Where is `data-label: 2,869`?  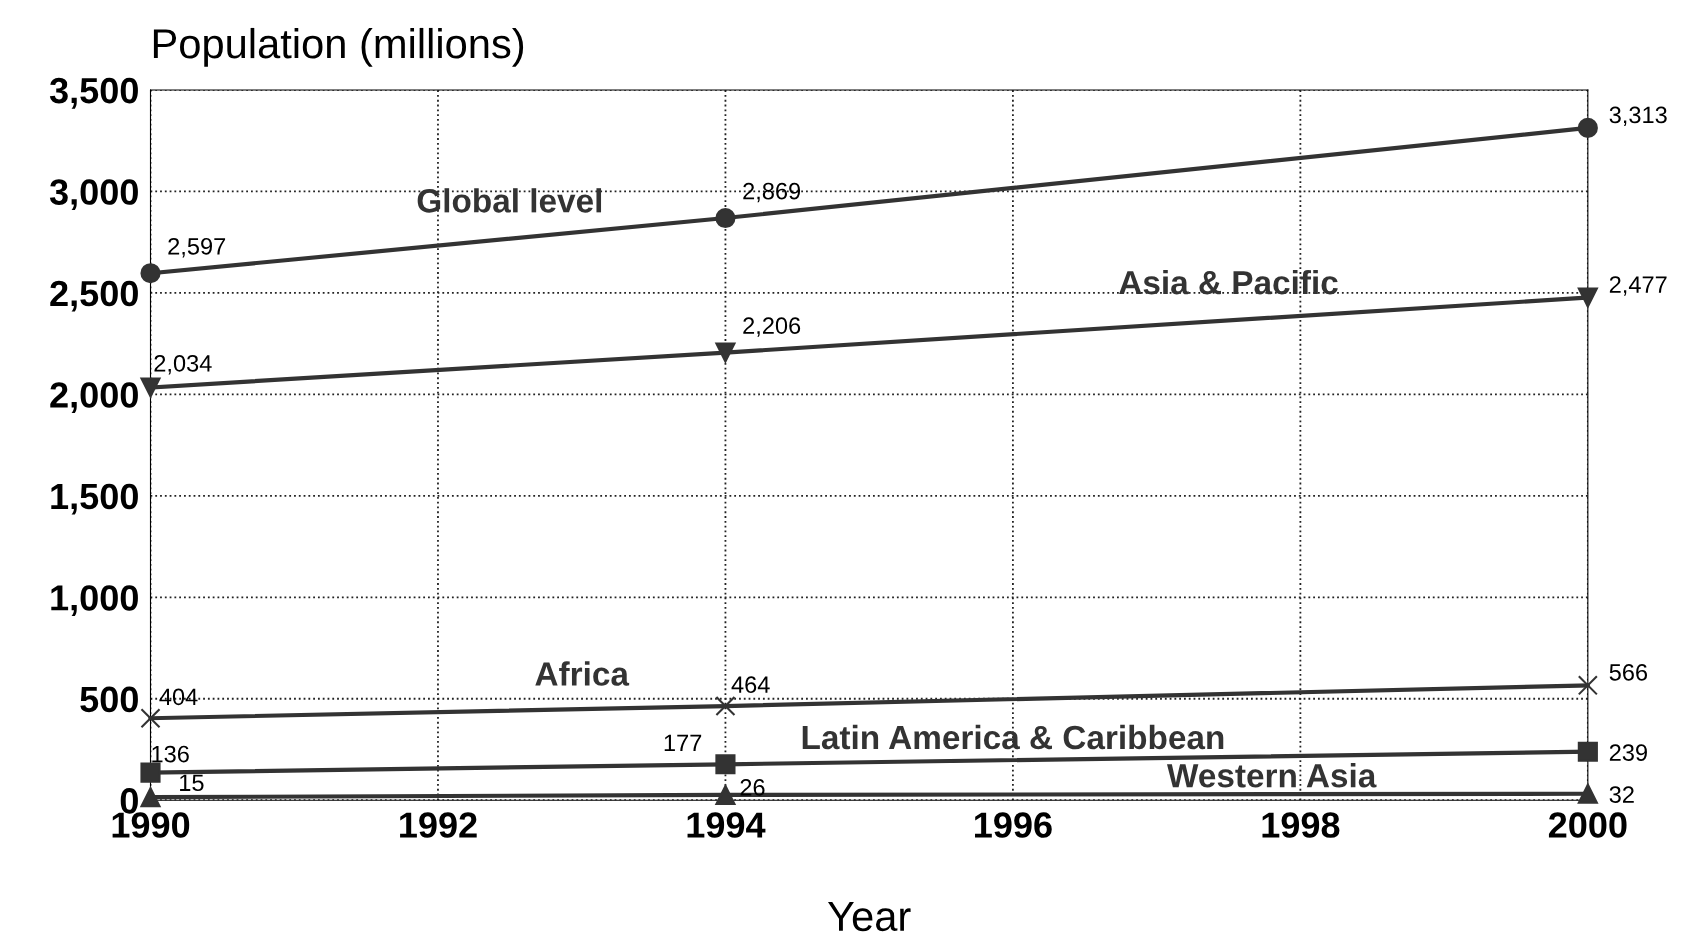 data-label: 2,869 is located at coordinates (772, 192).